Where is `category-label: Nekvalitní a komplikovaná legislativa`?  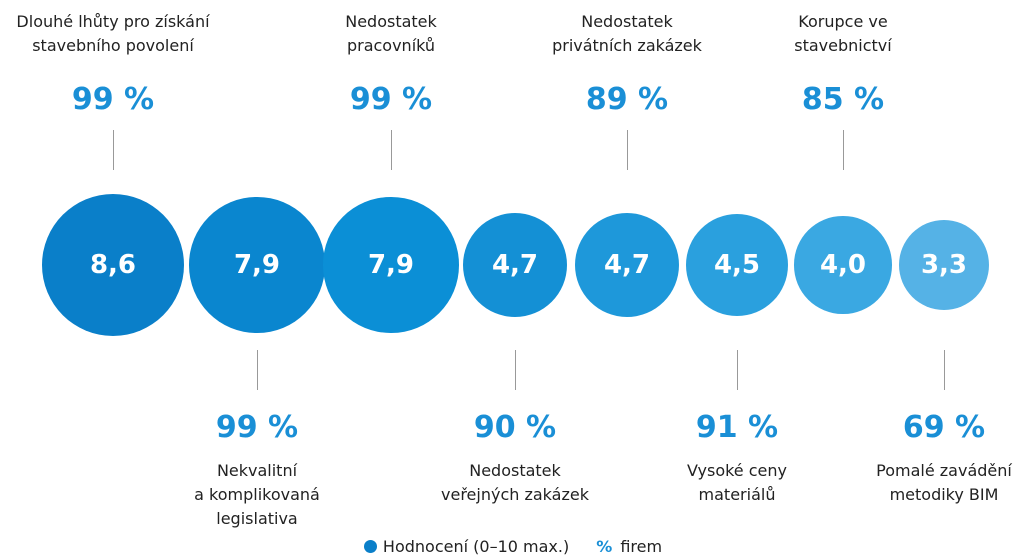 category-label: Nekvalitní a komplikovaná legislativa is located at coordinates (257, 494).